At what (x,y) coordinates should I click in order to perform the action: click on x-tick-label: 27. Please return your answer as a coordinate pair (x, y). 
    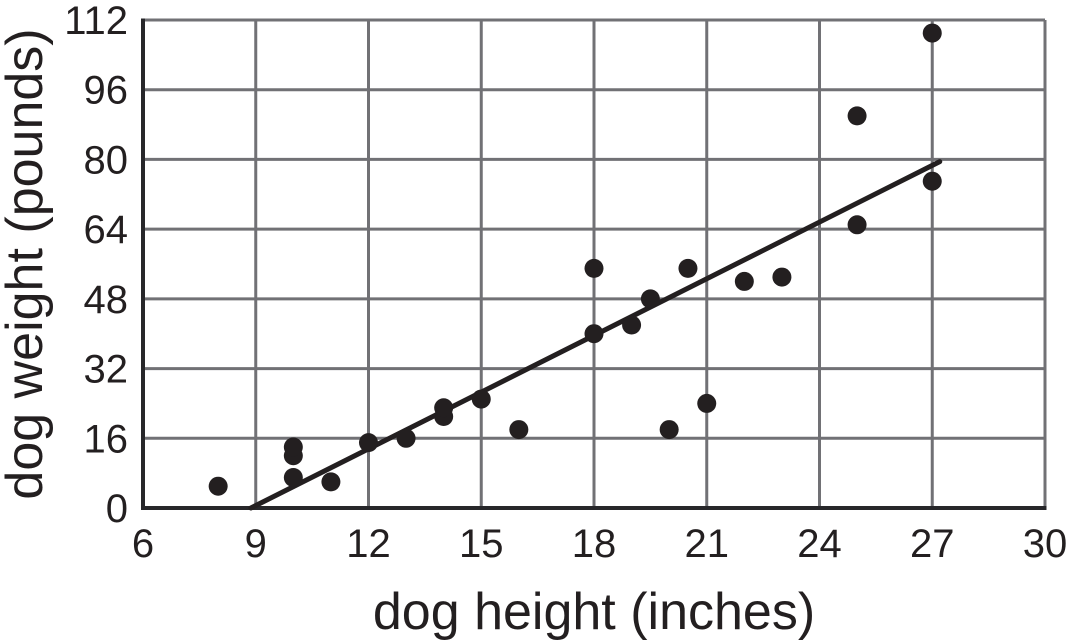
    Looking at the image, I should click on (932, 544).